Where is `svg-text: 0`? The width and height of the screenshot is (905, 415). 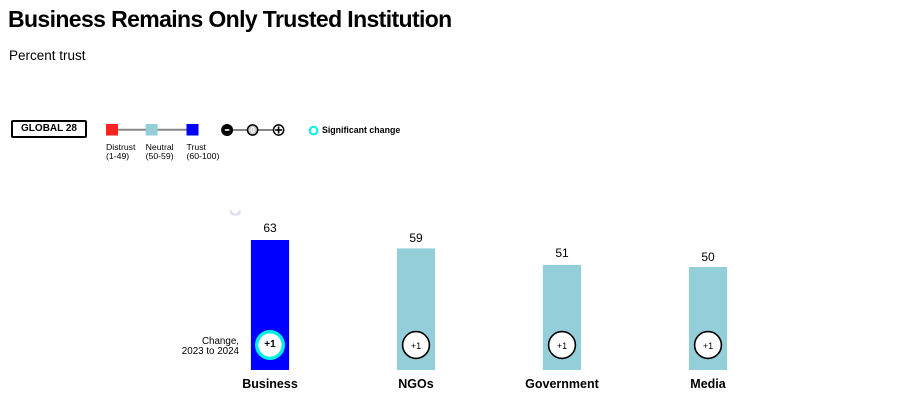 svg-text: 0 is located at coordinates (252, 130).